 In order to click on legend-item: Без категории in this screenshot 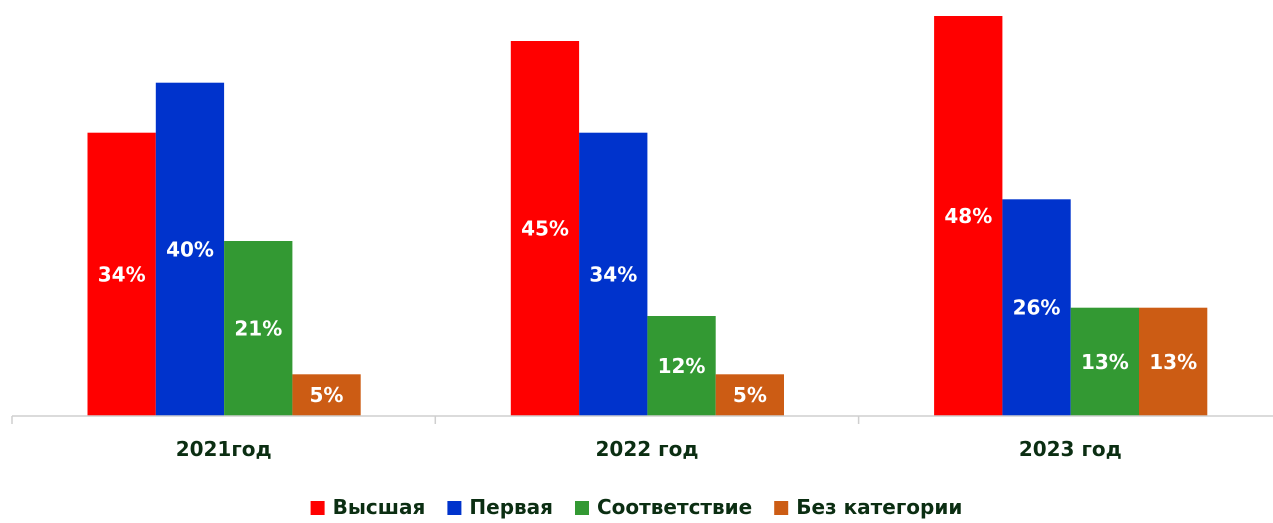, I will do `click(868, 507)`.